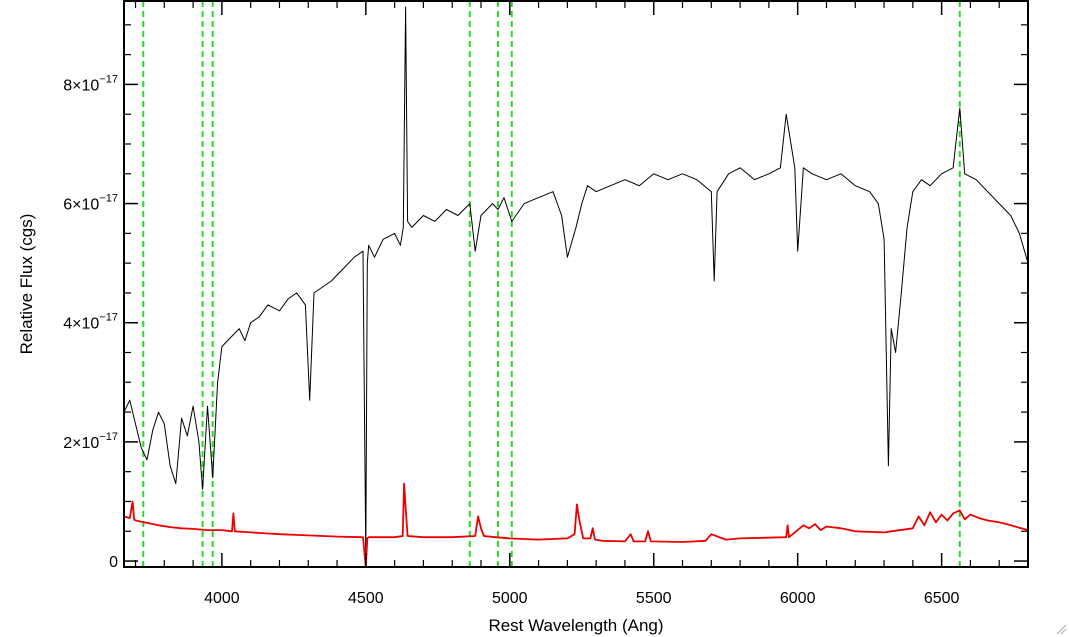 The height and width of the screenshot is (637, 1069). Describe the element at coordinates (90, 203) in the screenshot. I see `y-tick-label: 6×10⁻¹⁷` at that location.